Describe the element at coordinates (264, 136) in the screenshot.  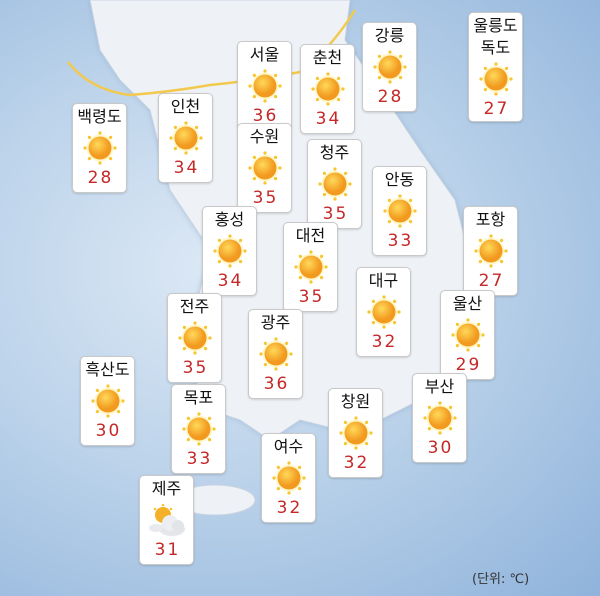
I see `station-name: 수원` at that location.